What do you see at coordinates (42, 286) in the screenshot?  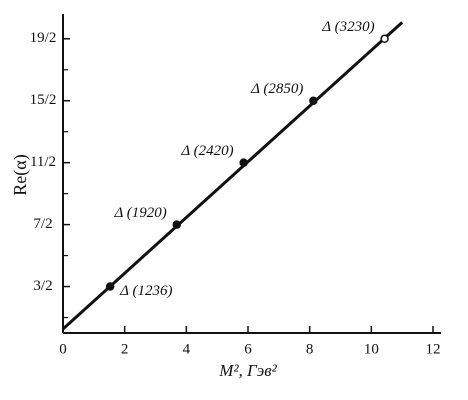 I see `y-tick-label: 3/2` at bounding box center [42, 286].